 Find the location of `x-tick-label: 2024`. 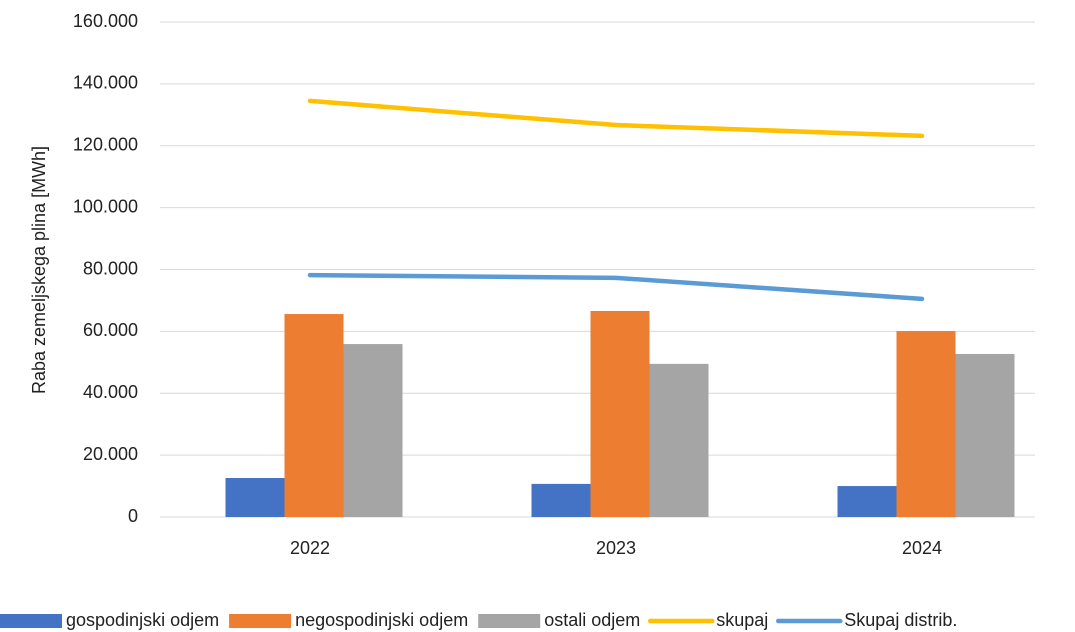

x-tick-label: 2024 is located at coordinates (922, 548).